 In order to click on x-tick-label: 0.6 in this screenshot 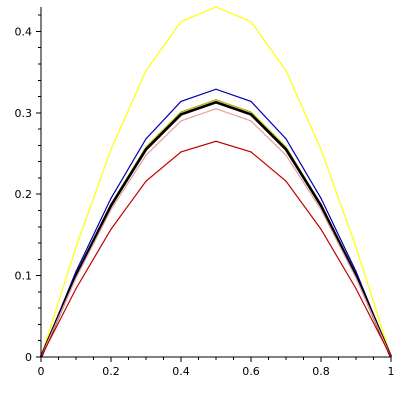, I will do `click(251, 371)`.